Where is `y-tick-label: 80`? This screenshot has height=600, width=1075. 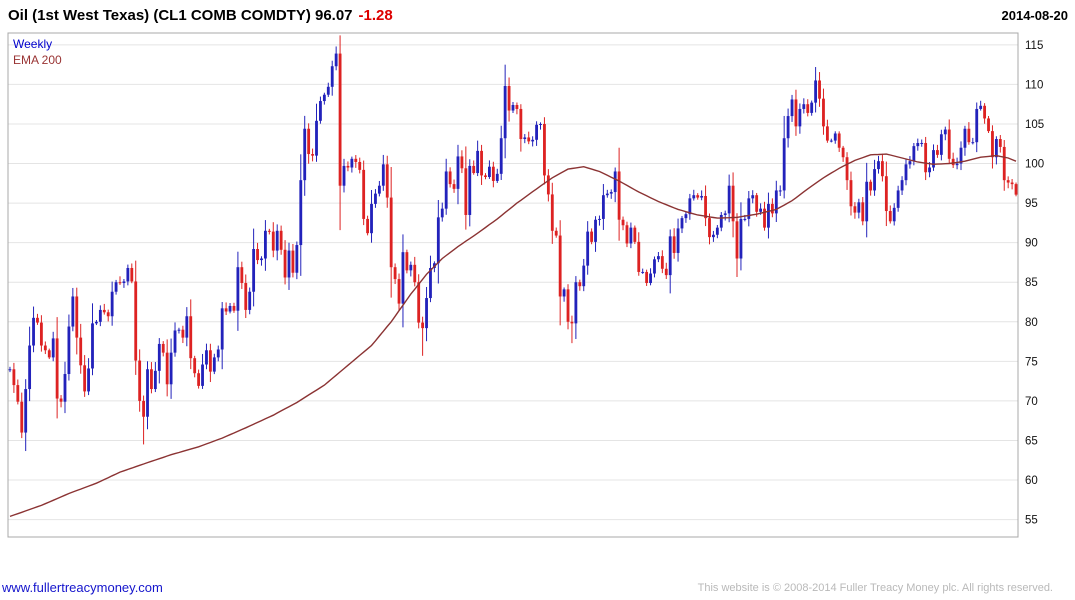
y-tick-label: 80 is located at coordinates (1031, 323).